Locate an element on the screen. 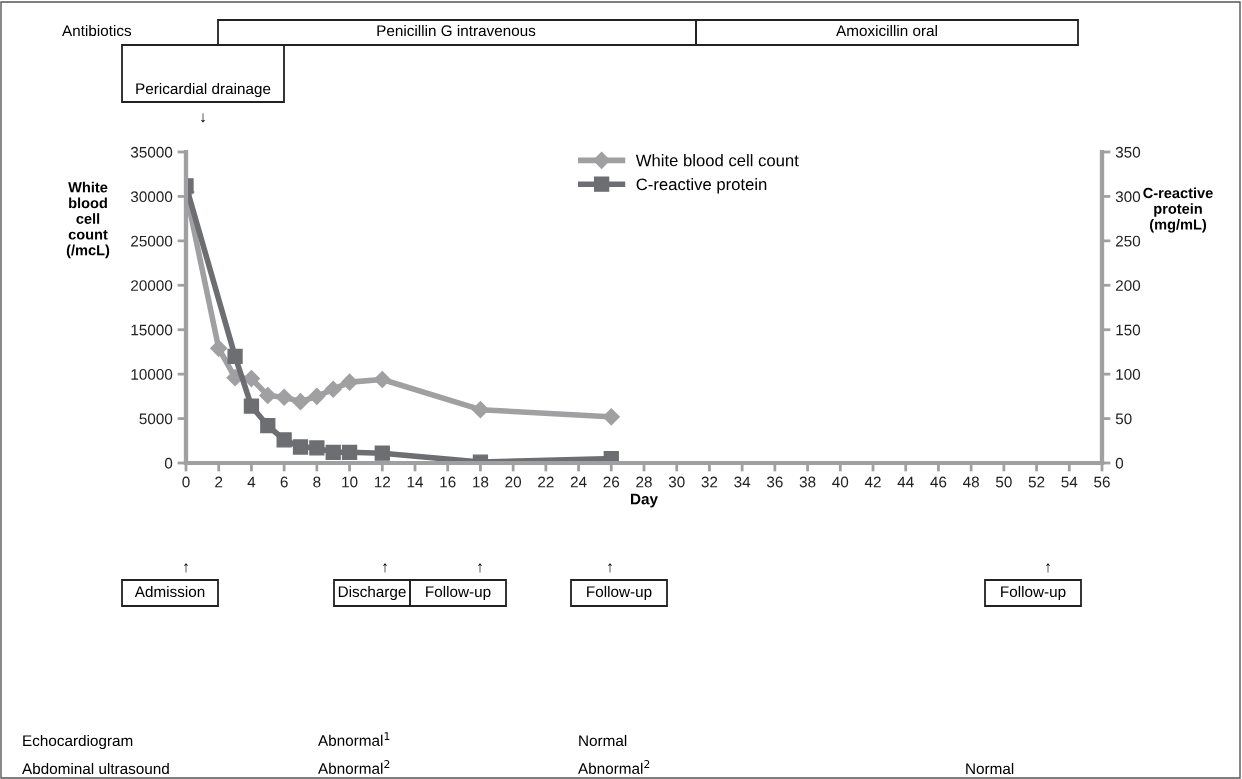 The image size is (1242, 779). text: Antibiotics is located at coordinates (97, 30).